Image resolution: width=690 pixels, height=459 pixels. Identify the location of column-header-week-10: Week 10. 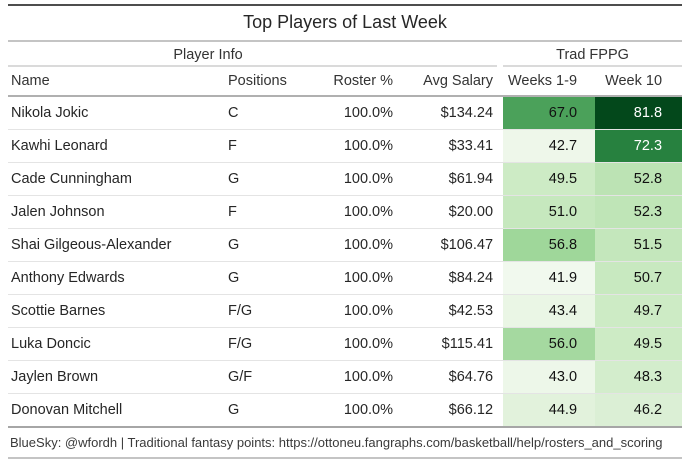
(639, 82).